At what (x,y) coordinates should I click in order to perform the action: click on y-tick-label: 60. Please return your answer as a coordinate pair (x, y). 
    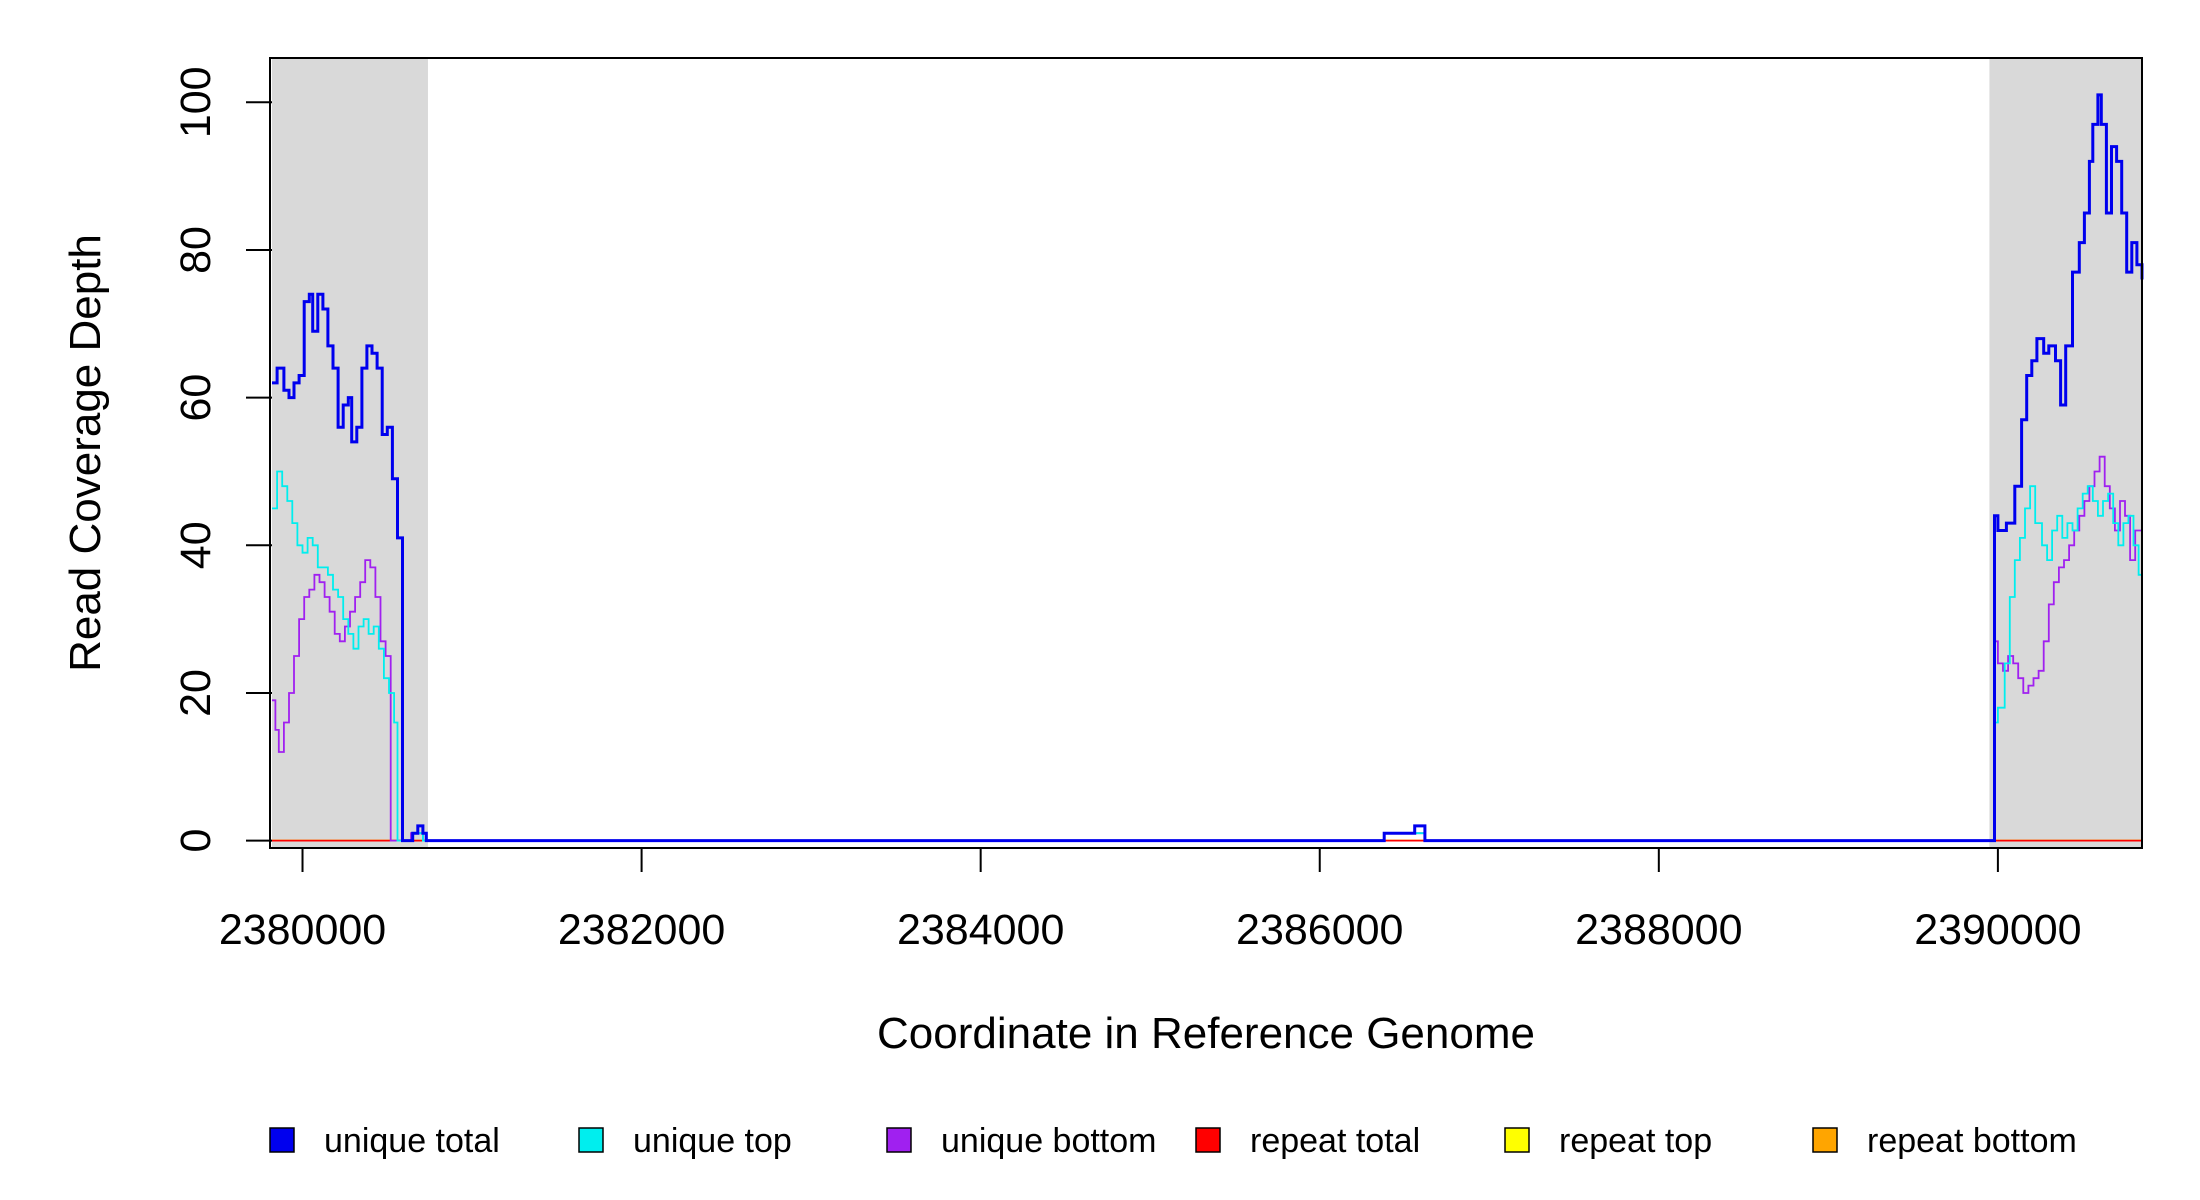
    Looking at the image, I should click on (196, 398).